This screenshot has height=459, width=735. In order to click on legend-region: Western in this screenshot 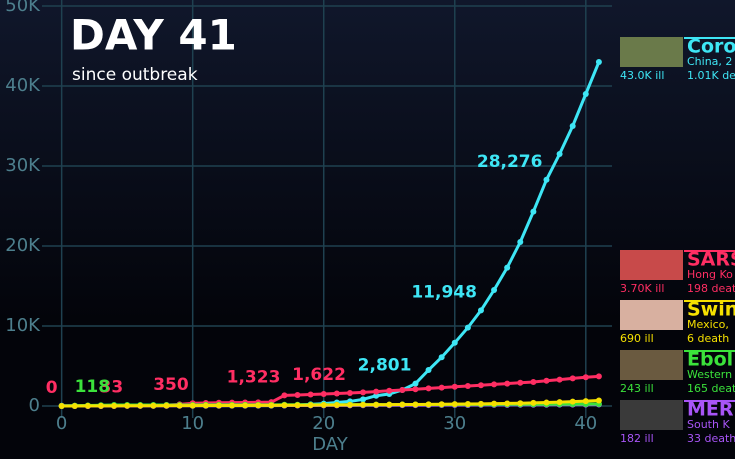, I will do `click(709, 374)`.